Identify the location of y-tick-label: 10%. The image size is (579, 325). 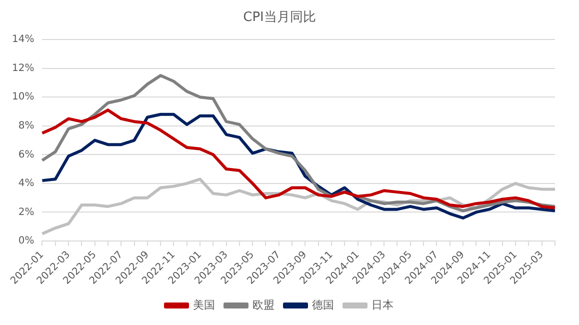
(23, 97).